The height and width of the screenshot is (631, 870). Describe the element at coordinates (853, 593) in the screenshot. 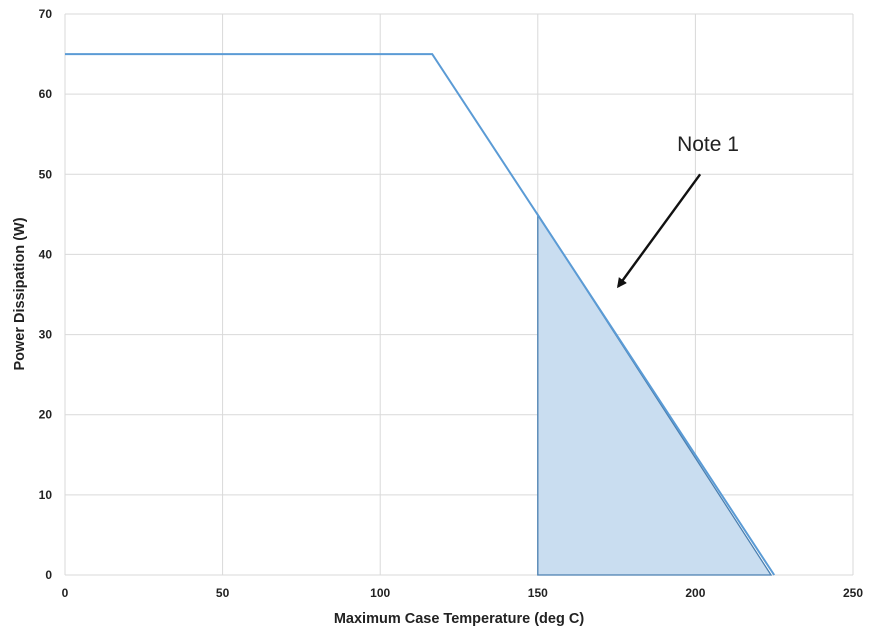

I see `x-tick-label: 250` at that location.